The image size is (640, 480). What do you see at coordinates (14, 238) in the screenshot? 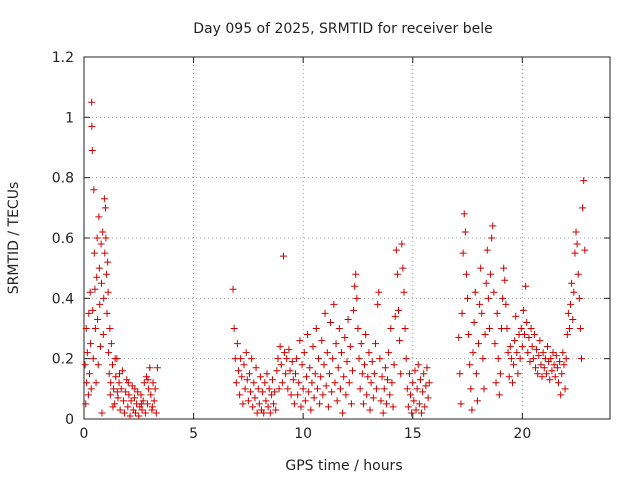
I see `y-axis-label: SRMTID / TECUs` at bounding box center [14, 238].